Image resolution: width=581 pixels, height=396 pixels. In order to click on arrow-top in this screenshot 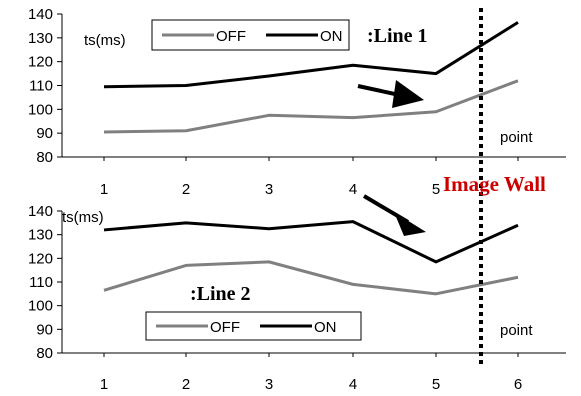, I will do `click(390, 94)`.